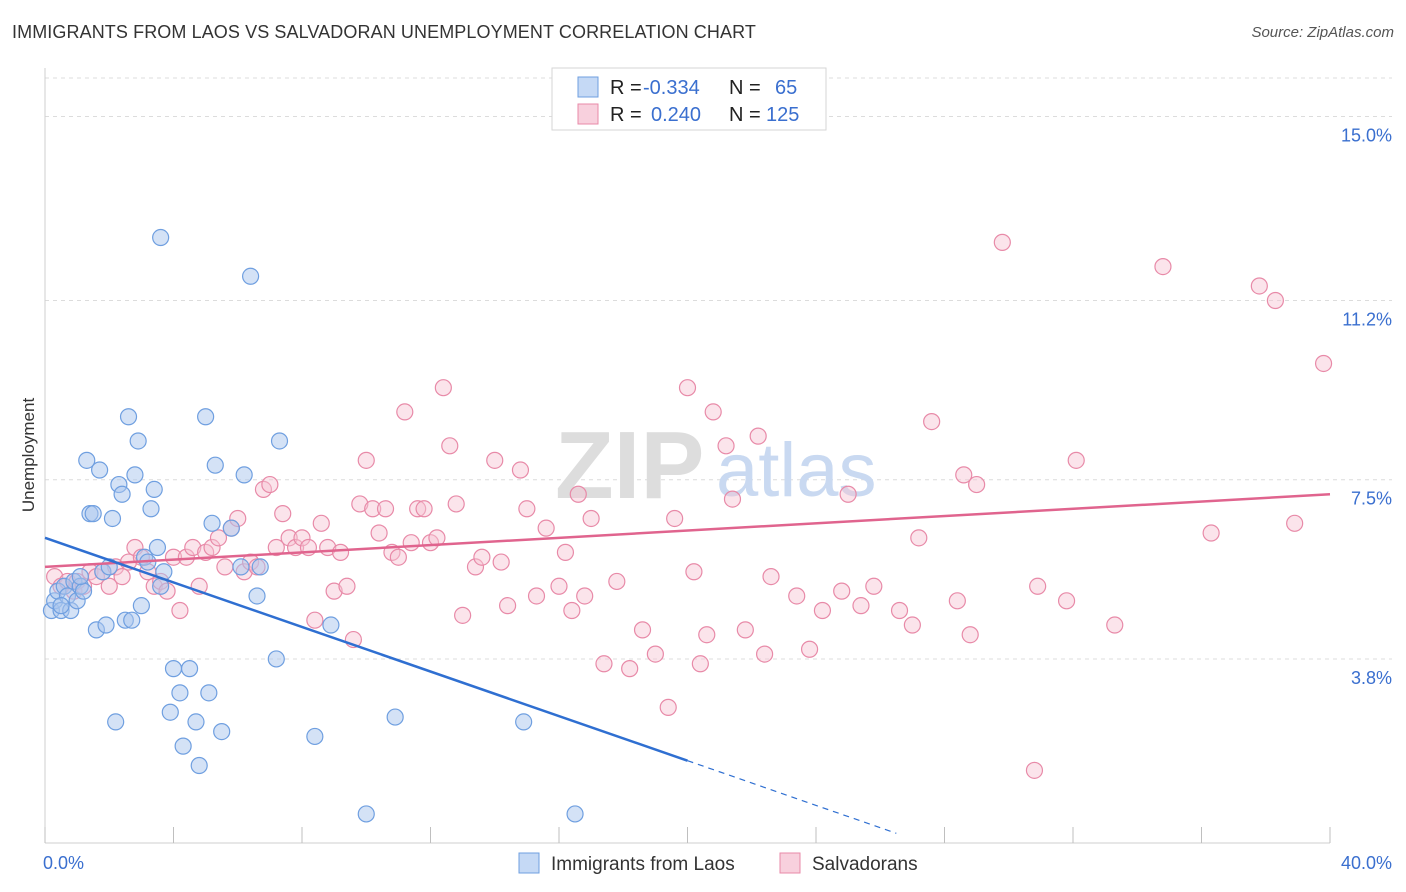  I want to click on watermark: ZIP atlas, so click(716, 465).